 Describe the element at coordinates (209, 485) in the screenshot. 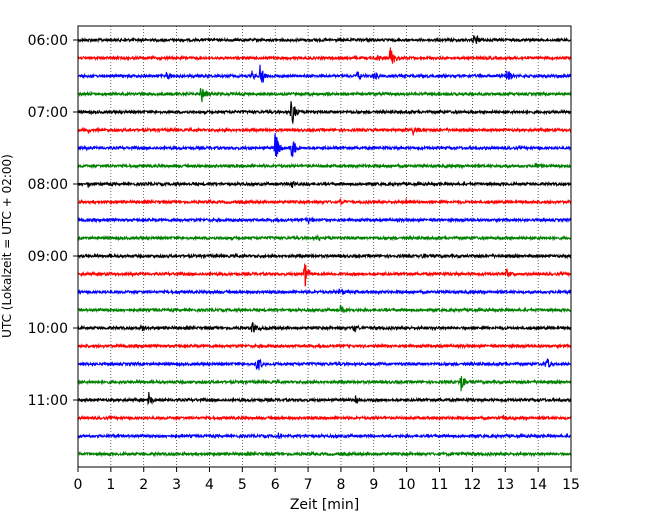

I see `x-tick-label-4: 4` at that location.